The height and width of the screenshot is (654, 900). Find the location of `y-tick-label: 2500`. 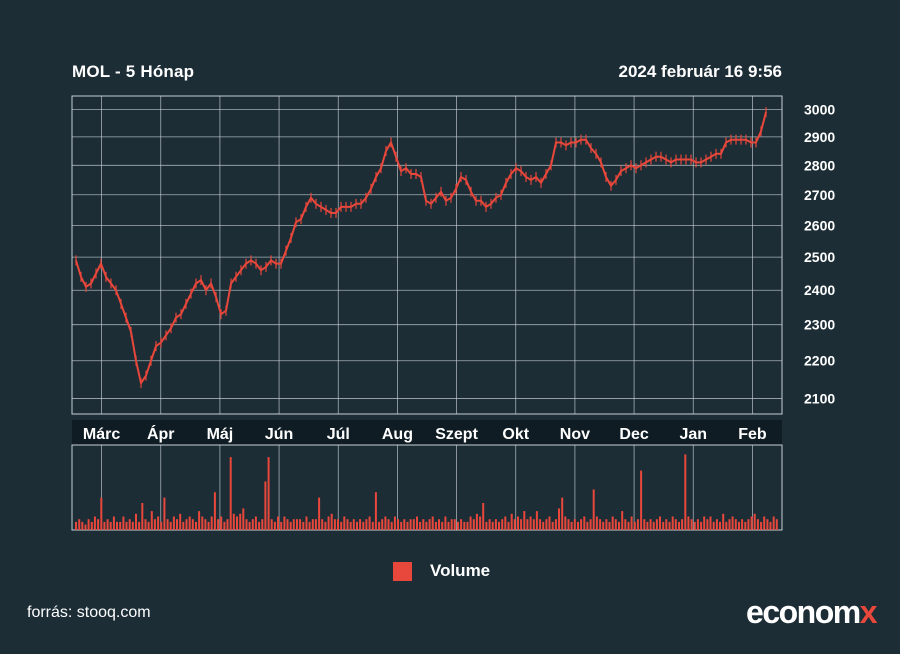

y-tick-label: 2500 is located at coordinates (819, 257).